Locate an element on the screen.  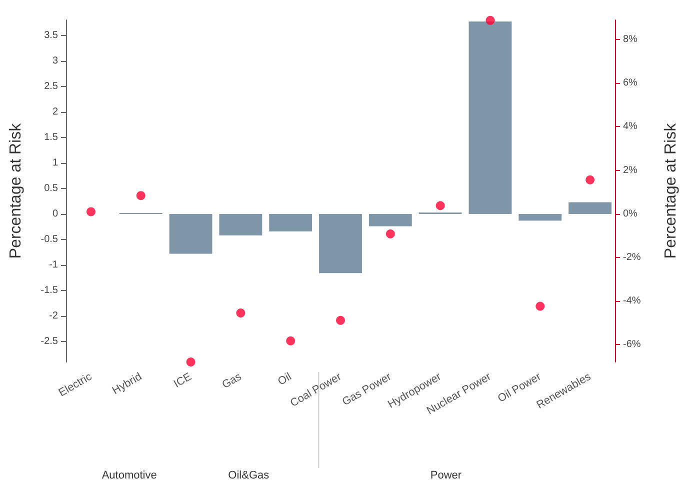
text: Power is located at coordinates (446, 476).